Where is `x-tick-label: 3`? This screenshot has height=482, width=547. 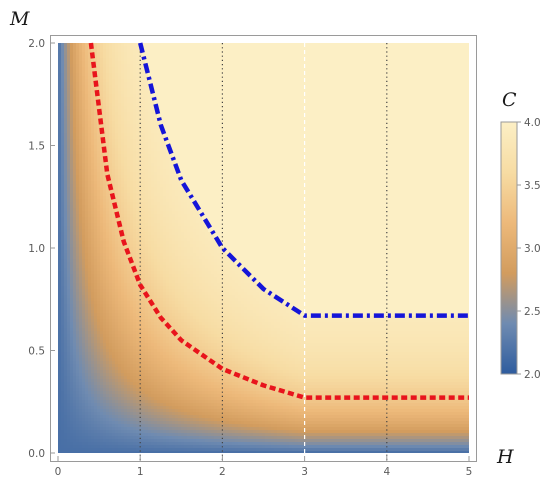
x-tick-label: 3 is located at coordinates (304, 472).